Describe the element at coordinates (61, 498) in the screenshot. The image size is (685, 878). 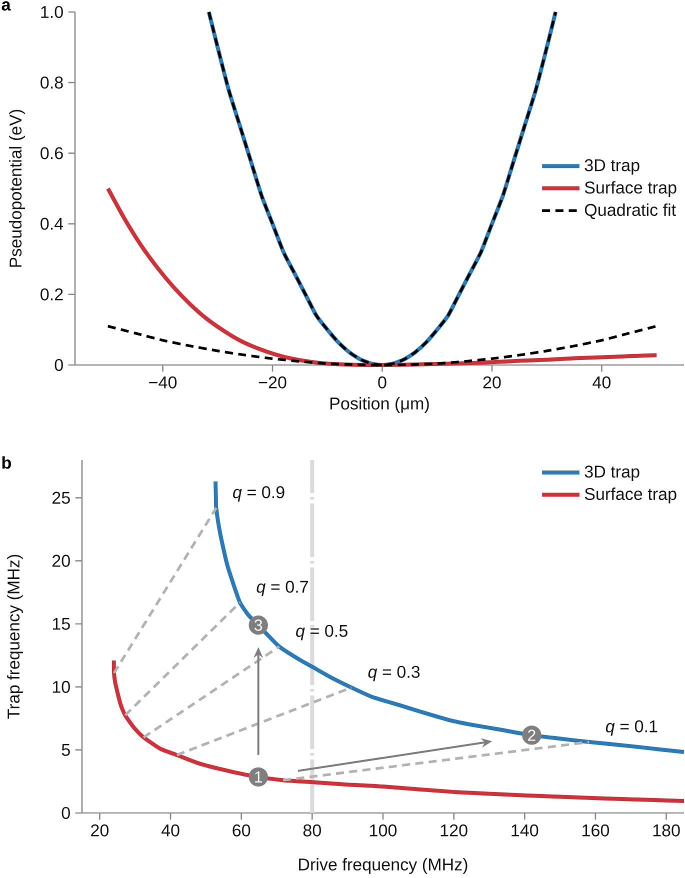
I see `y-tick-label: 25` at that location.